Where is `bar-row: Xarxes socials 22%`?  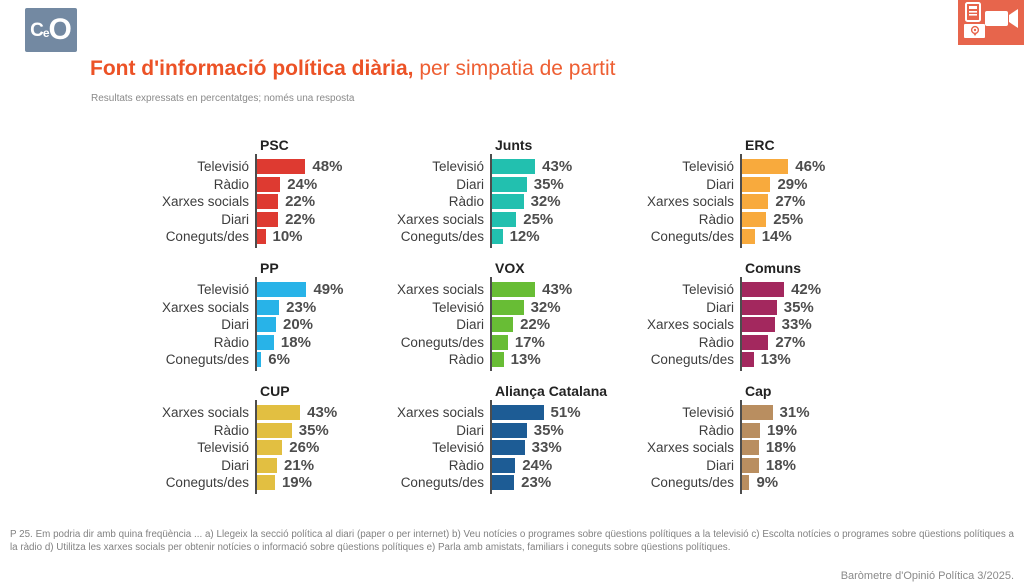 bar-row: Xarxes socials 22% is located at coordinates (260, 202).